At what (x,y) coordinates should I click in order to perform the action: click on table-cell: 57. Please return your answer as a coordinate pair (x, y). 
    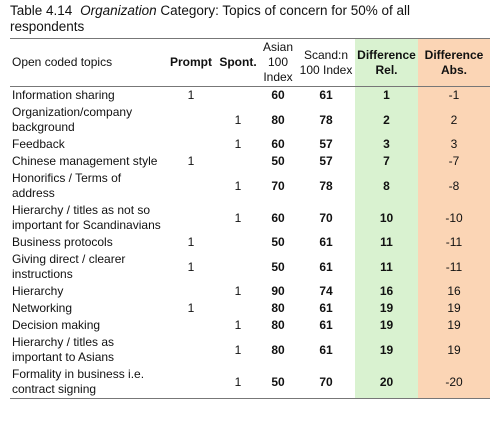
    Looking at the image, I should click on (326, 144).